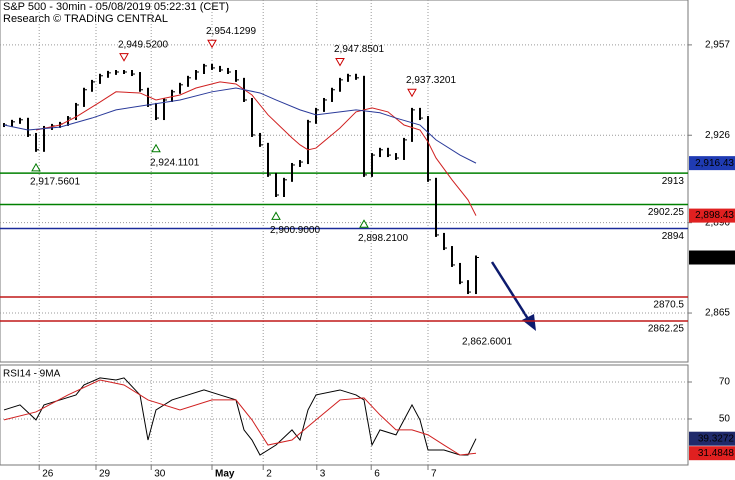  What do you see at coordinates (269, 474) in the screenshot?
I see `x-tick-label: 2` at bounding box center [269, 474].